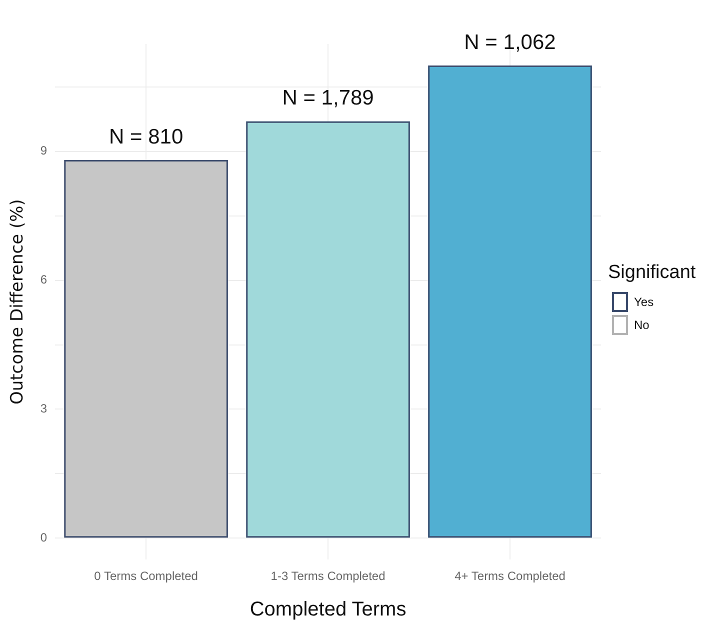  Describe the element at coordinates (44, 151) in the screenshot. I see `y-tick-label: 9` at that location.